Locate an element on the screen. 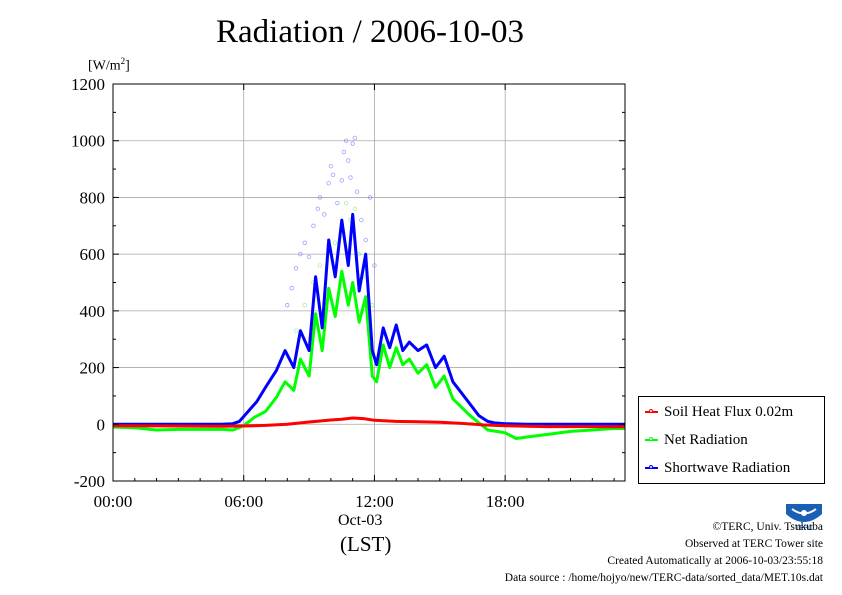 Image resolution: width=842 pixels, height=595 pixels. legend-item-soil-heat-flux: Soil Heat Flux 0.02m is located at coordinates (719, 412).